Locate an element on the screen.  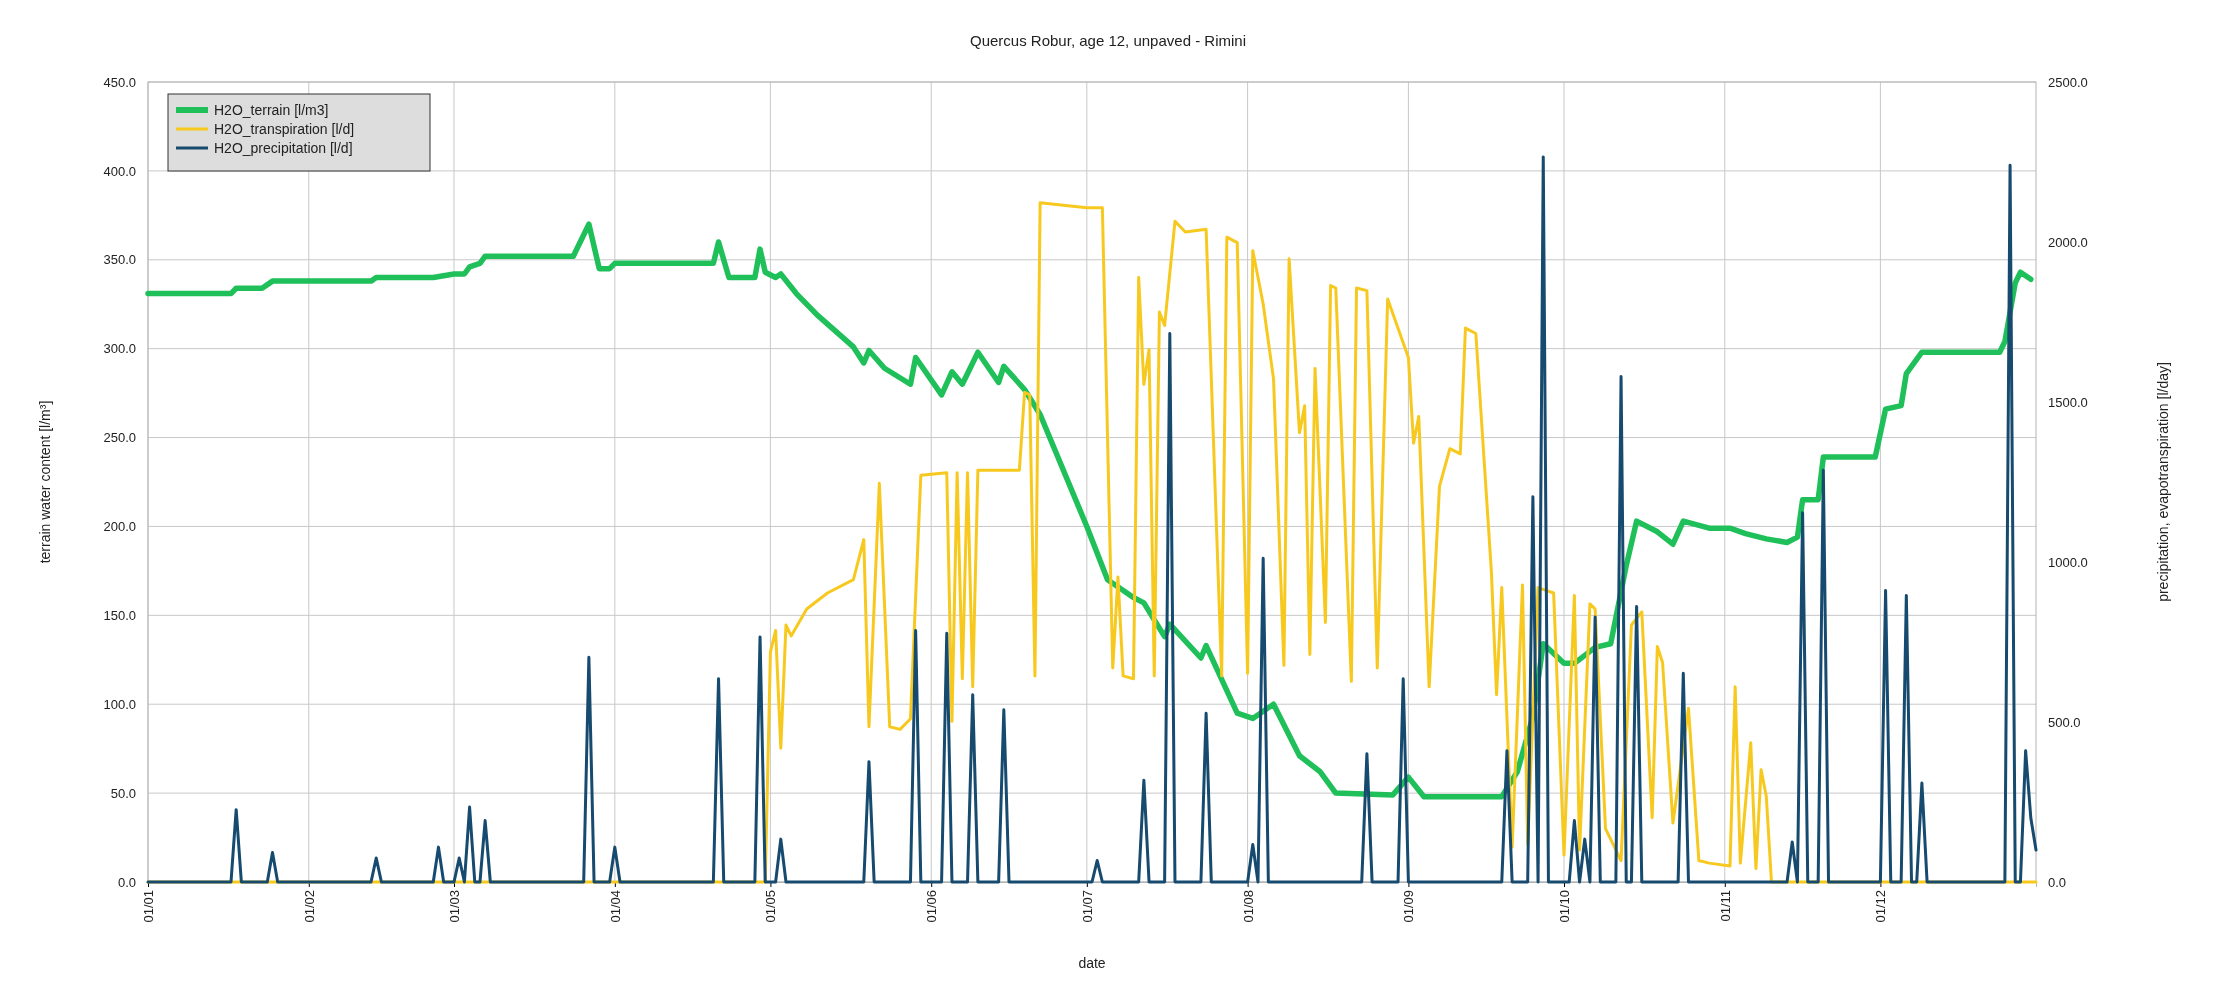
y-axis-title: terrain water content [l/m³] is located at coordinates (45, 482).